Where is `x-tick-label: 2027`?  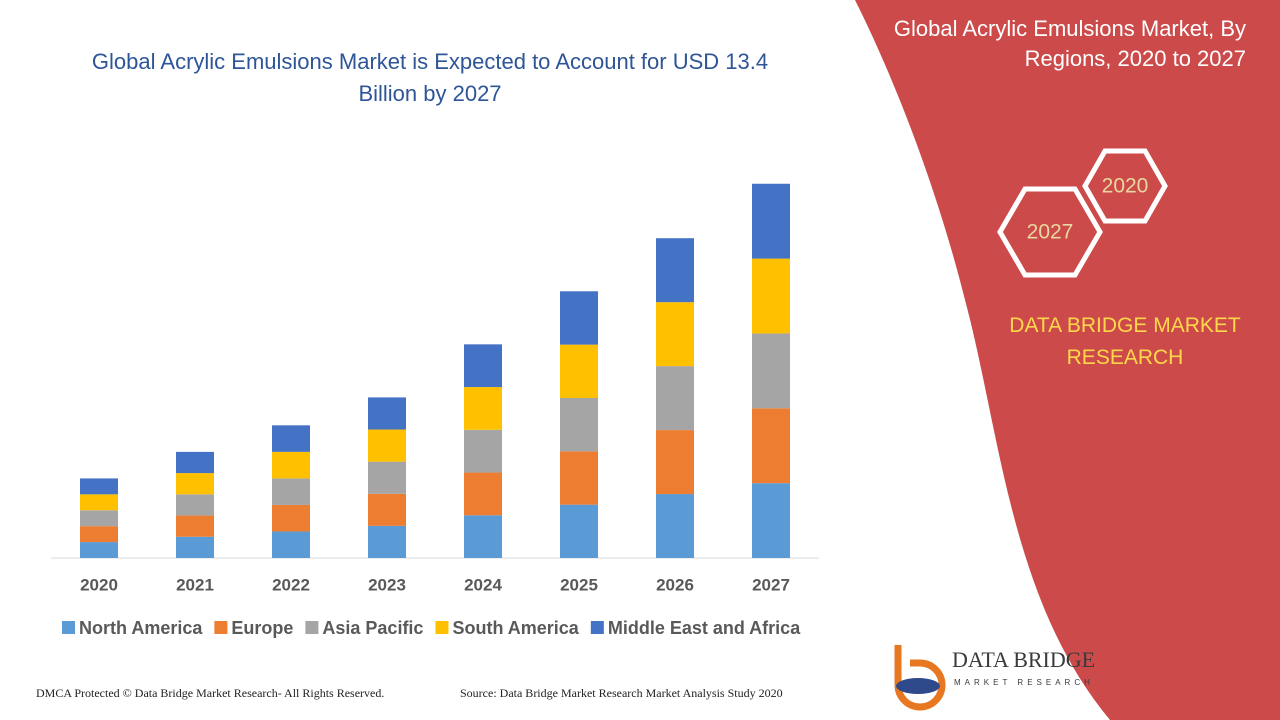 x-tick-label: 2027 is located at coordinates (771, 584).